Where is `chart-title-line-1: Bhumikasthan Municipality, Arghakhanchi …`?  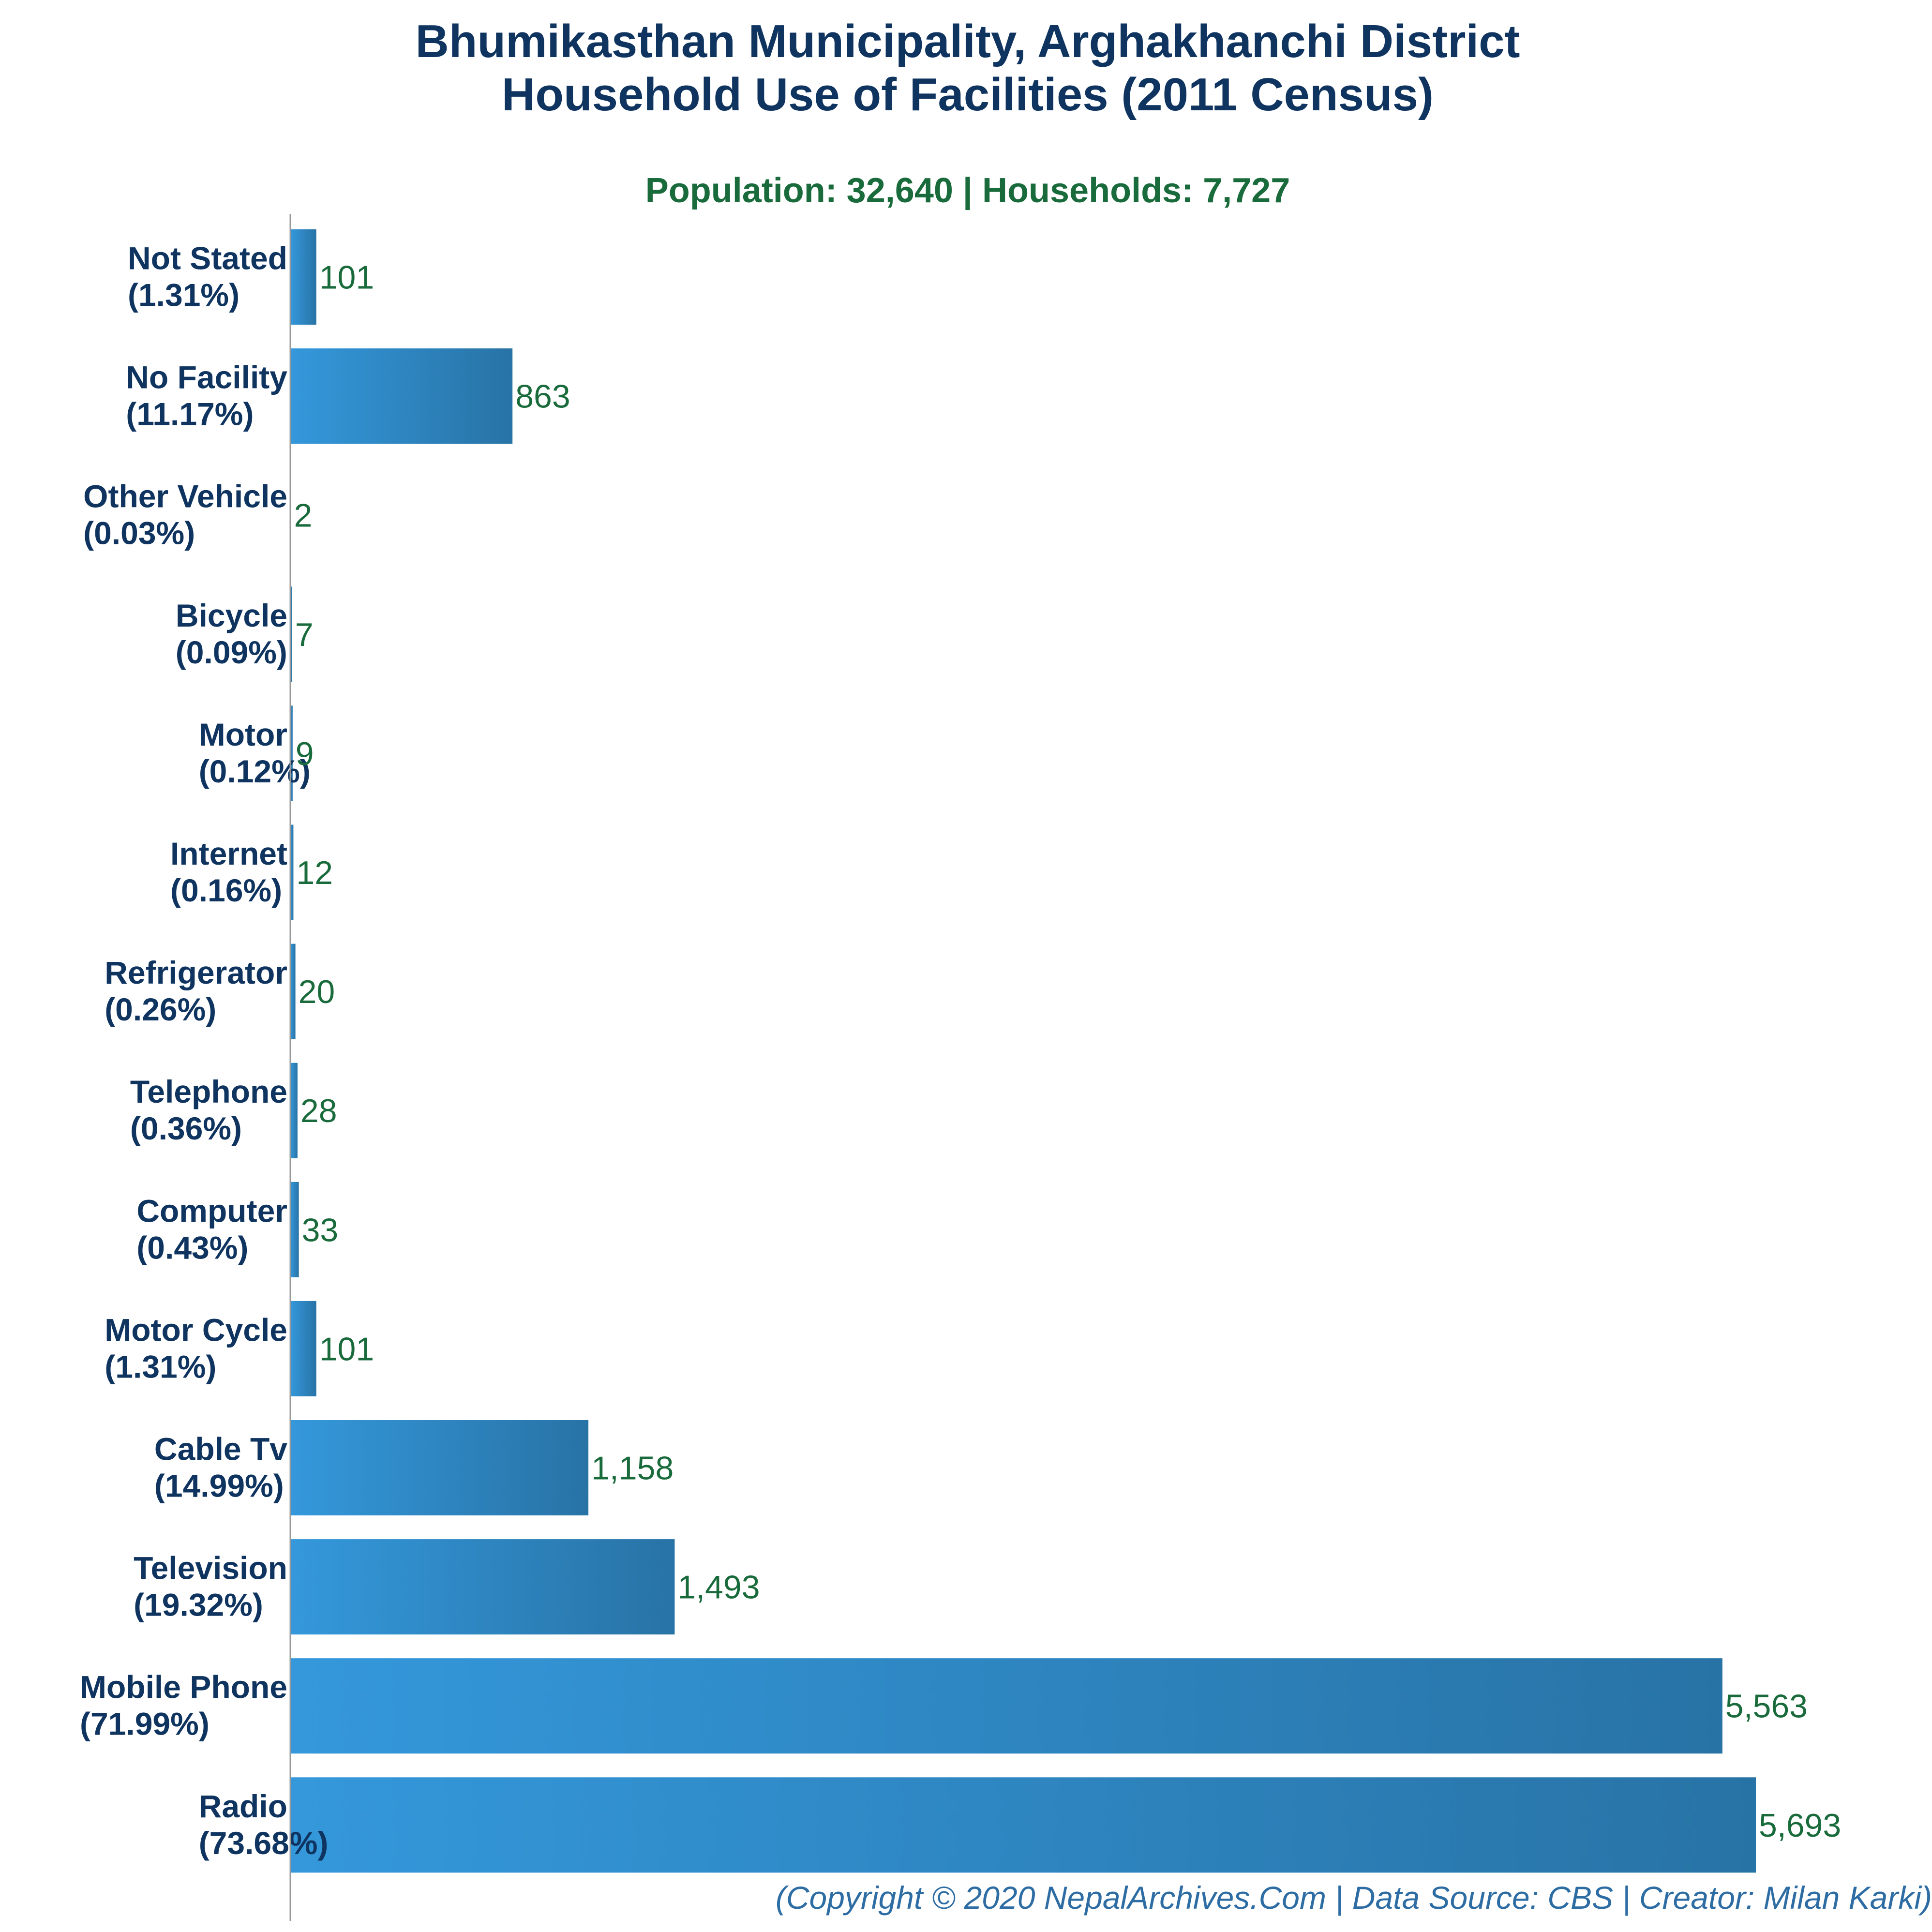
chart-title-line-1: Bhumikasthan Municipality, Arghakhanchi … is located at coordinates (967, 41).